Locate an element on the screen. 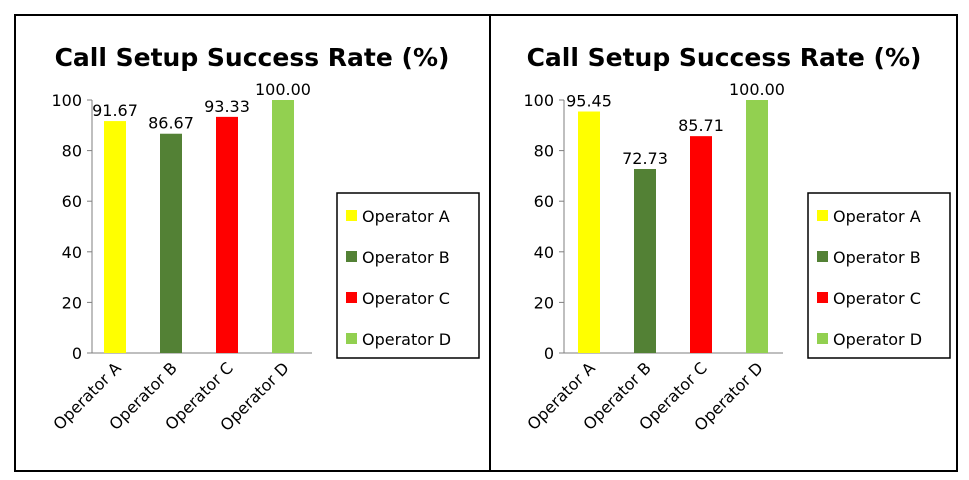 The height and width of the screenshot is (480, 969). chart1-legend: Operator A Operator B Operator C Operator D is located at coordinates (408, 275).